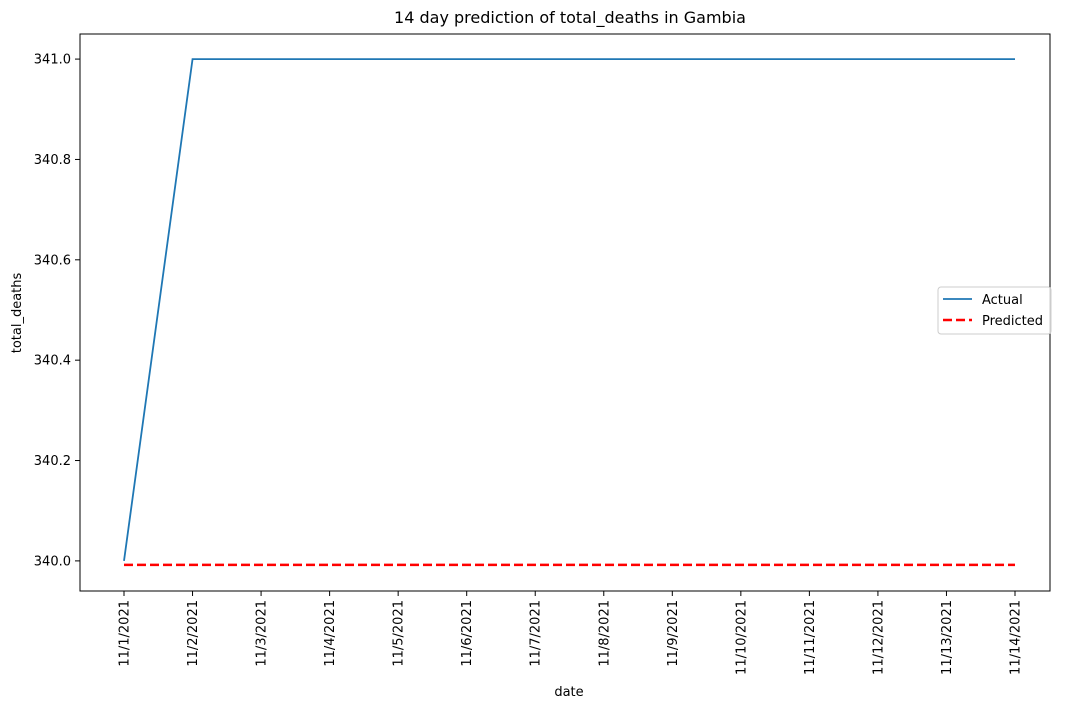 The width and height of the screenshot is (1070, 709). I want to click on x-tick-label: 11/3/2021, so click(262, 633).